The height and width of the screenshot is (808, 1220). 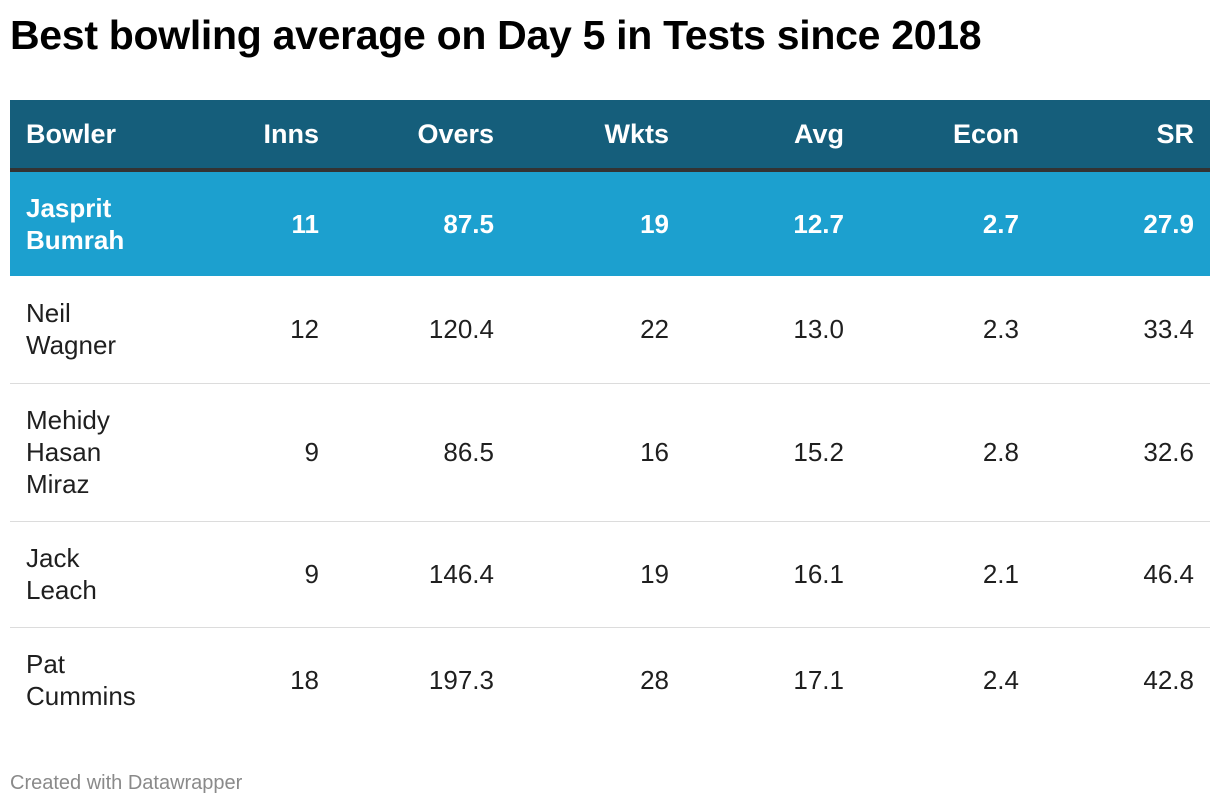 What do you see at coordinates (126, 783) in the screenshot?
I see `datawrapper-credit: Created with Datawrapper` at bounding box center [126, 783].